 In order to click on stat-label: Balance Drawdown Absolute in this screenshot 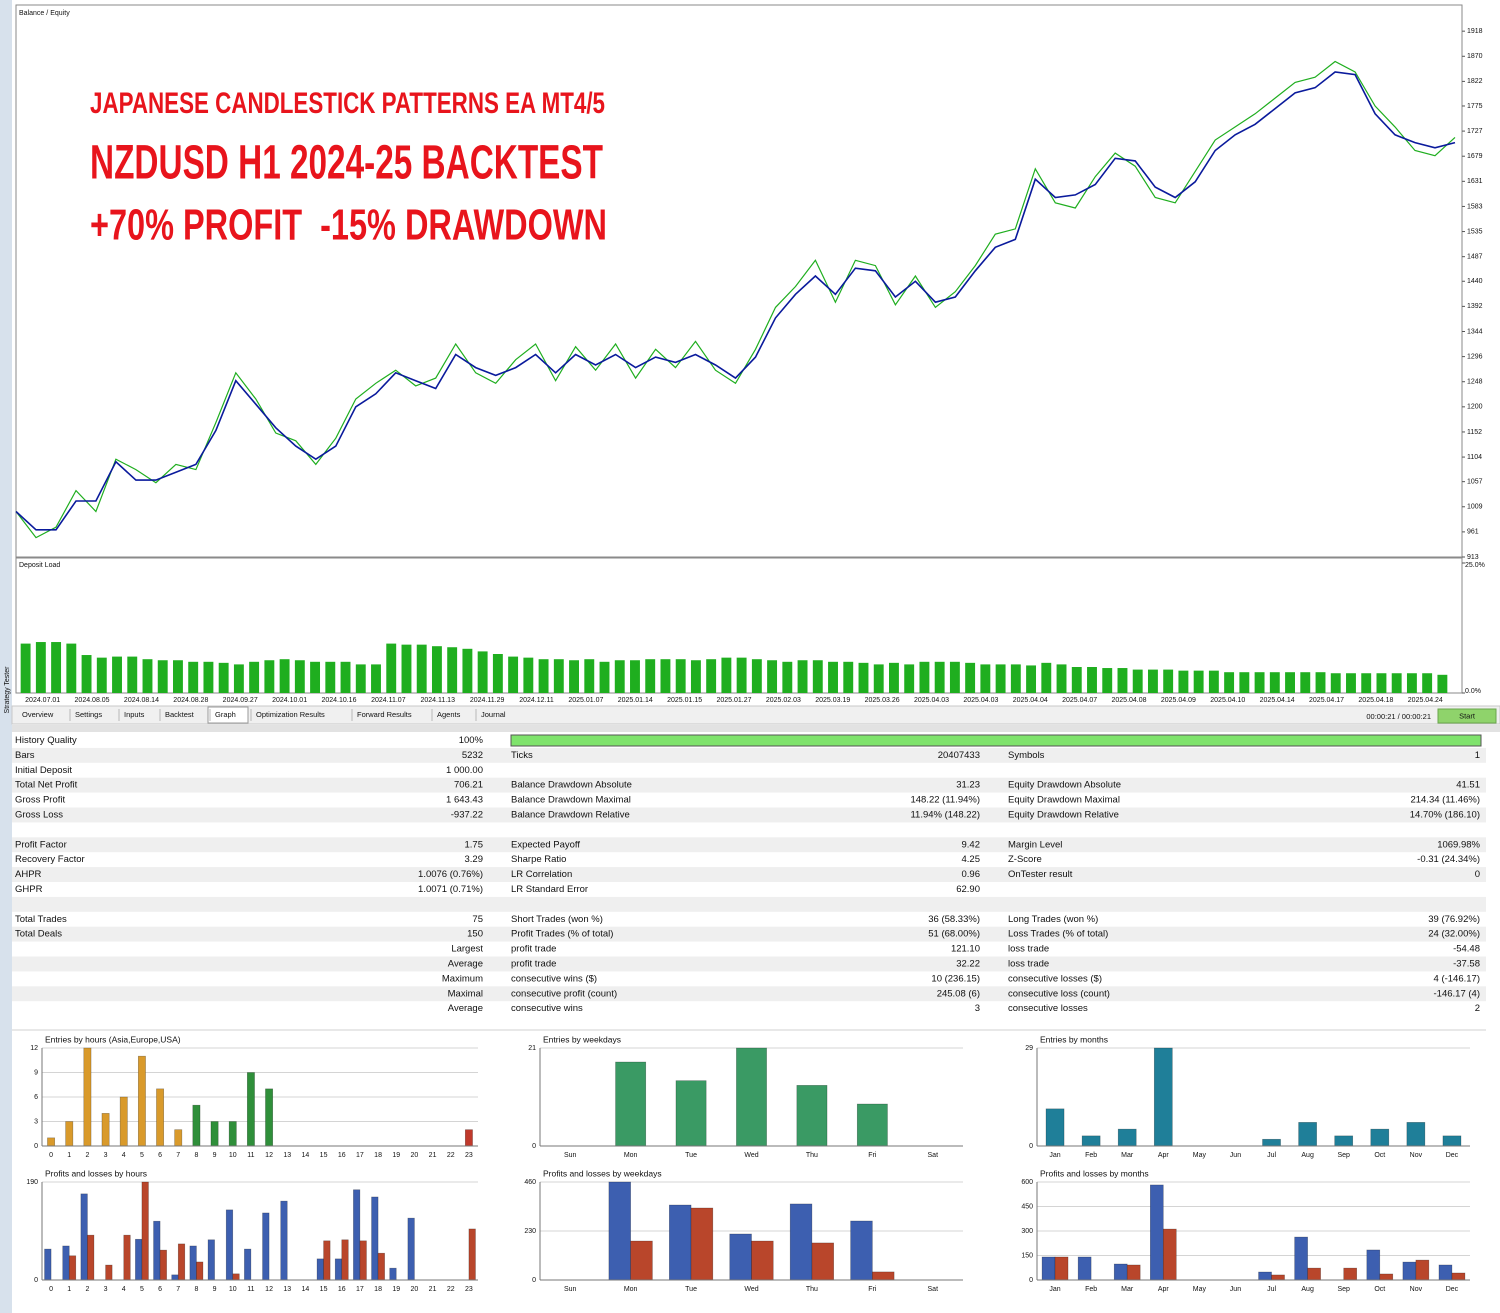, I will do `click(571, 785)`.